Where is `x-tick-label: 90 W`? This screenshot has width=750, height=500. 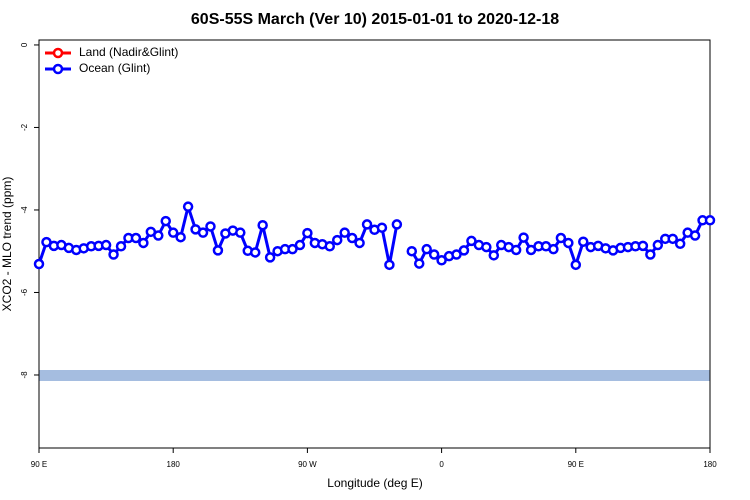 x-tick-label: 90 W is located at coordinates (307, 464).